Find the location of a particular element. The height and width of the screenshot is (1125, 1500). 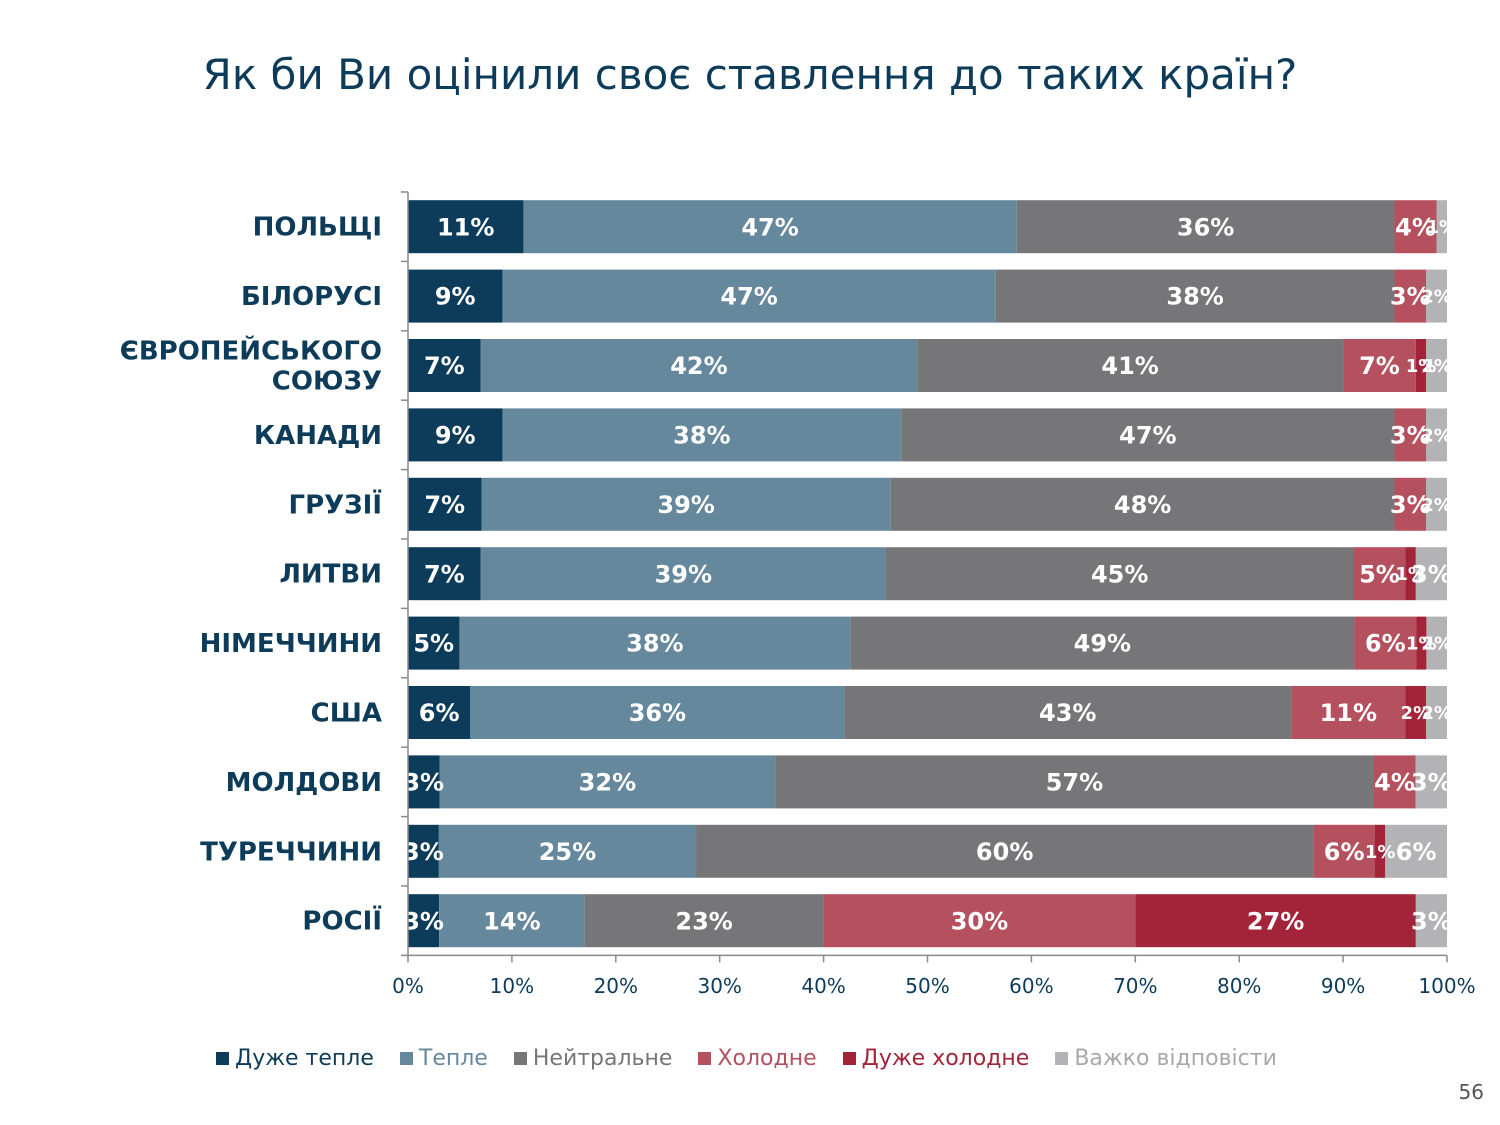

page-number: 56 is located at coordinates (1471, 1092).